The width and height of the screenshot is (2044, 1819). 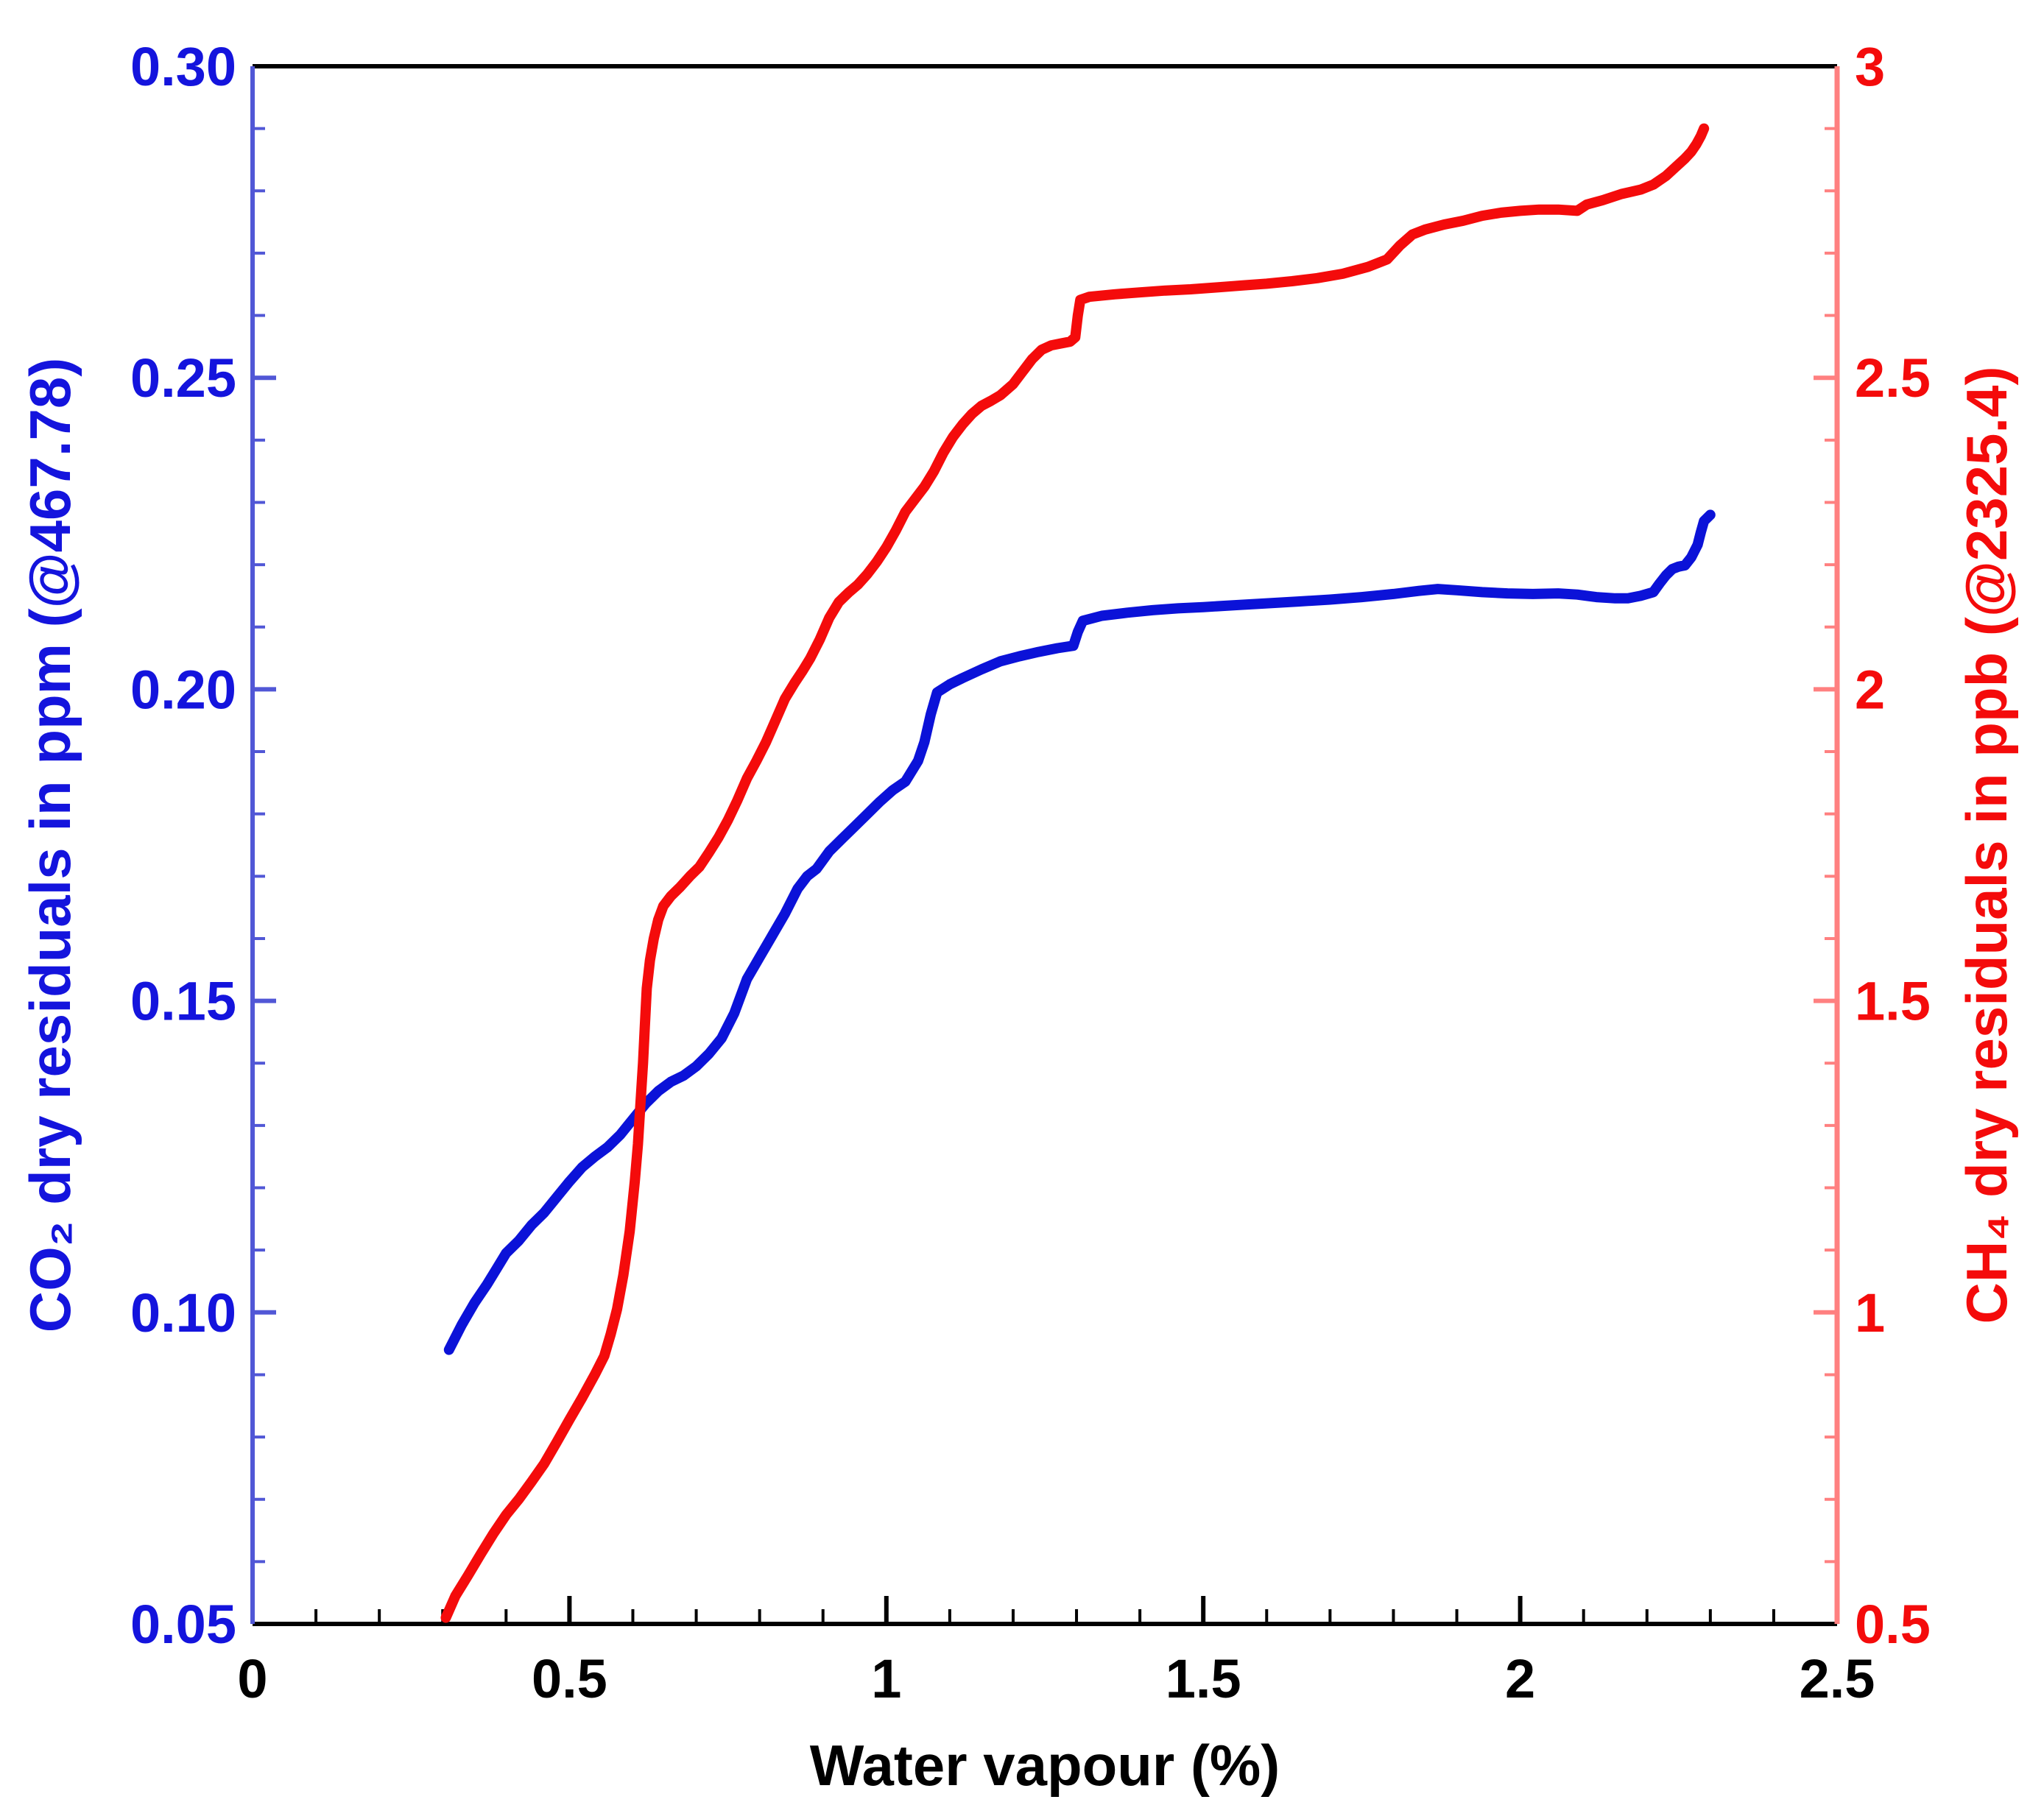 What do you see at coordinates (183, 690) in the screenshot?
I see `left-y-tick-label: 0.20` at bounding box center [183, 690].